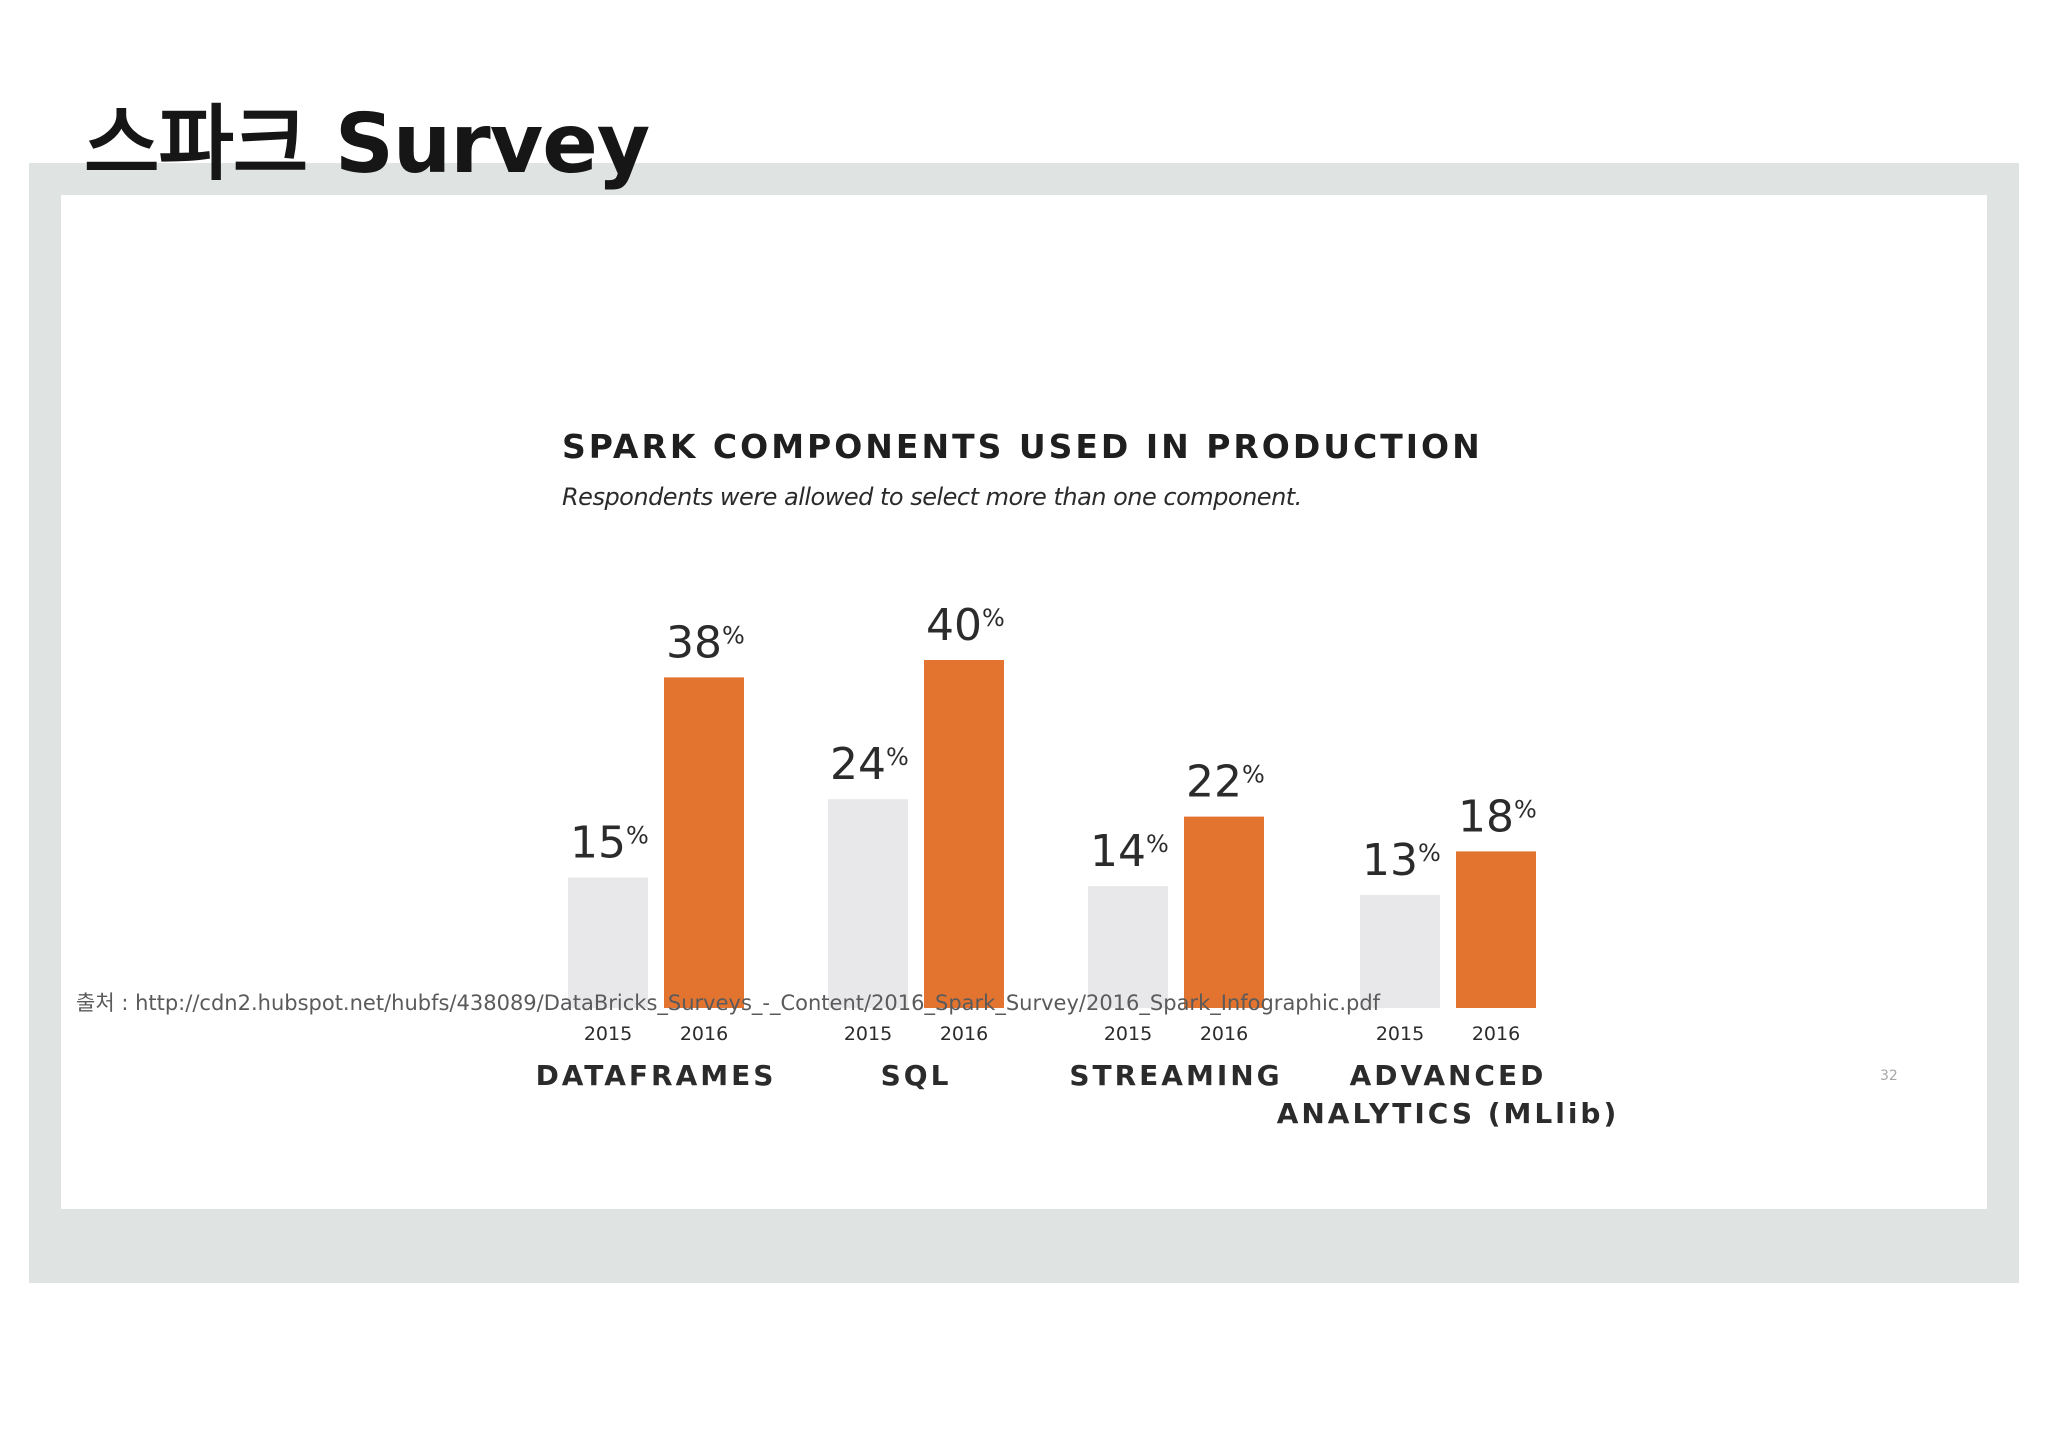 The width and height of the screenshot is (2048, 1447). I want to click on source-prefix: 출처 :, so click(106, 1003).